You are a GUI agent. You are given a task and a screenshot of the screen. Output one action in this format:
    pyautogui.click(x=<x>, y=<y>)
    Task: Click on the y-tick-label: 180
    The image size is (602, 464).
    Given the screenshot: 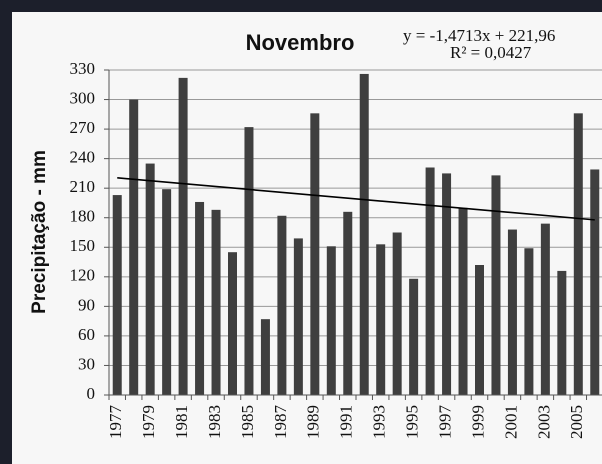 What is the action you would take?
    pyautogui.click(x=83, y=216)
    